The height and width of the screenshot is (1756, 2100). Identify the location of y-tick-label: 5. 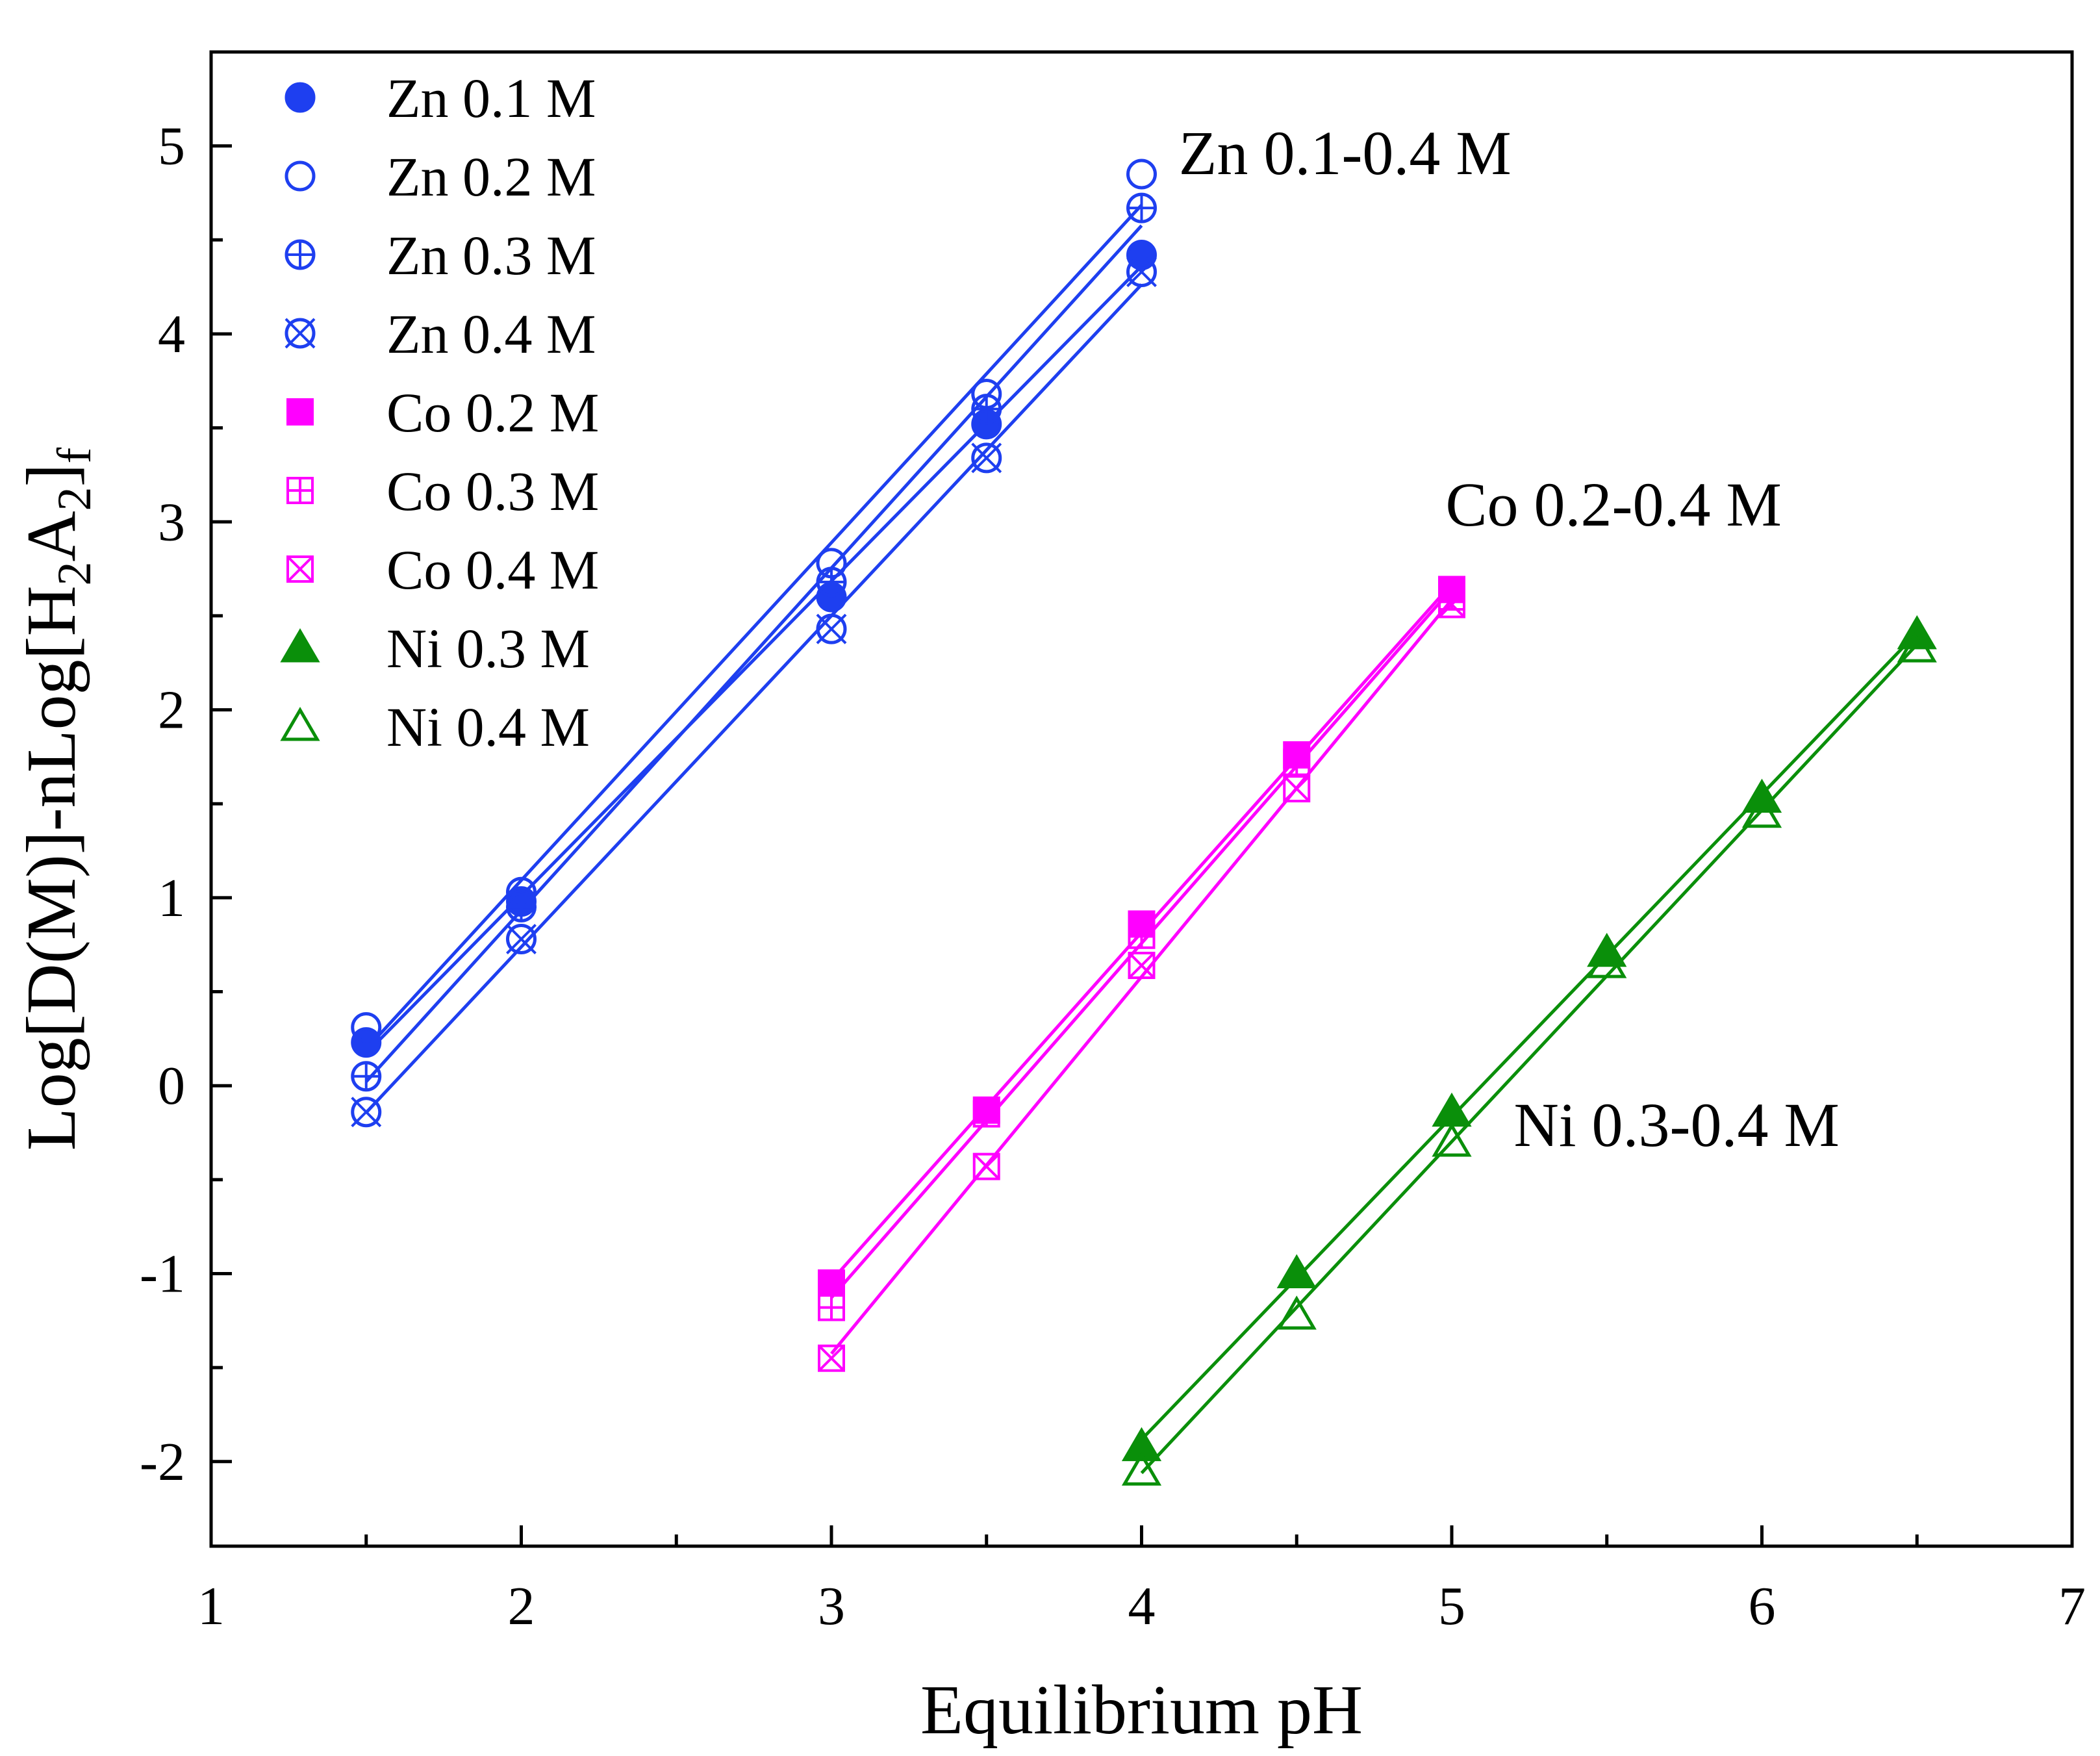
(171, 146).